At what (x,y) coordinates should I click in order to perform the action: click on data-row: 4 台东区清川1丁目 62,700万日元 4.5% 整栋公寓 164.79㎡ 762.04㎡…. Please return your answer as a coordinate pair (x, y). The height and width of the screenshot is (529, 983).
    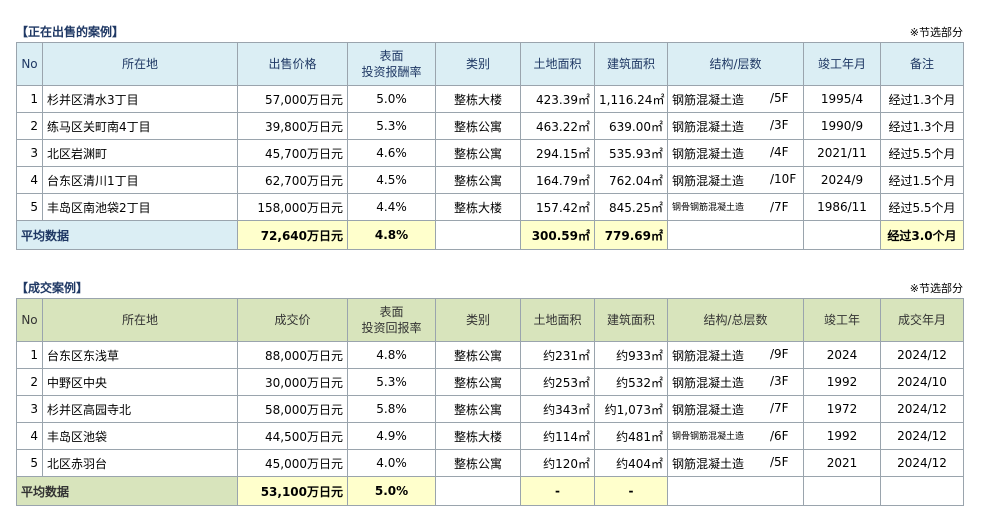
    Looking at the image, I should click on (490, 180).